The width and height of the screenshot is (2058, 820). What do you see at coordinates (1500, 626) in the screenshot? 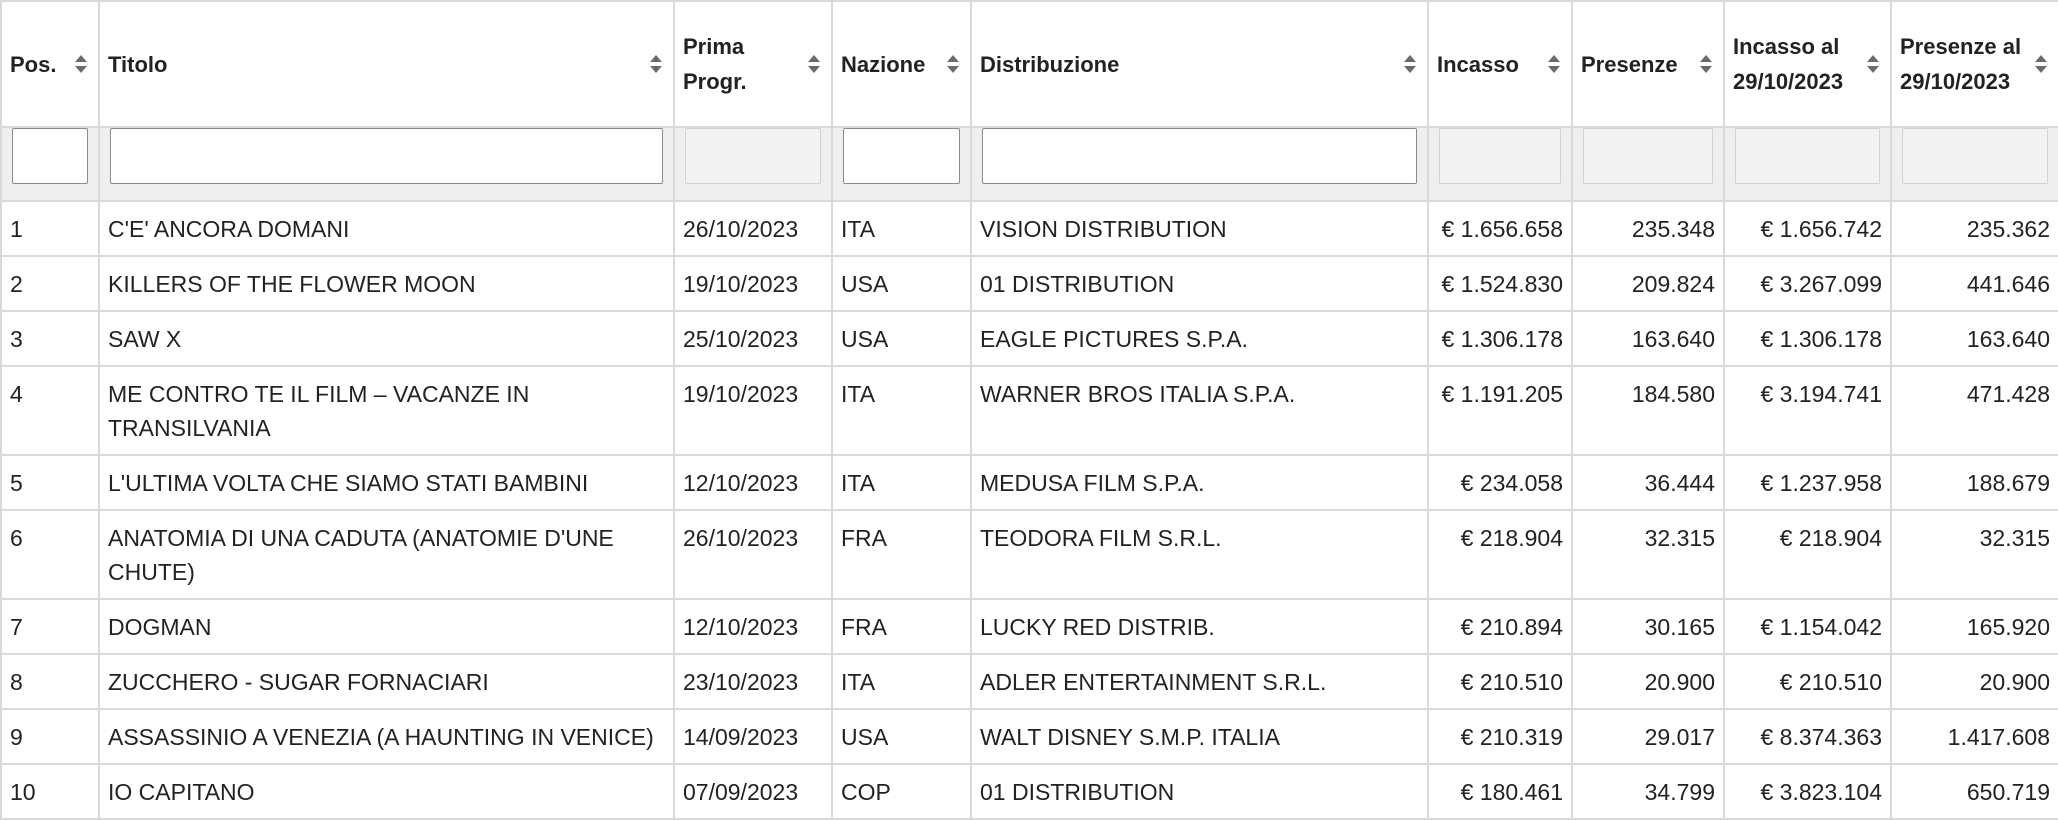
I see `cell-incasso: € 210.894` at bounding box center [1500, 626].